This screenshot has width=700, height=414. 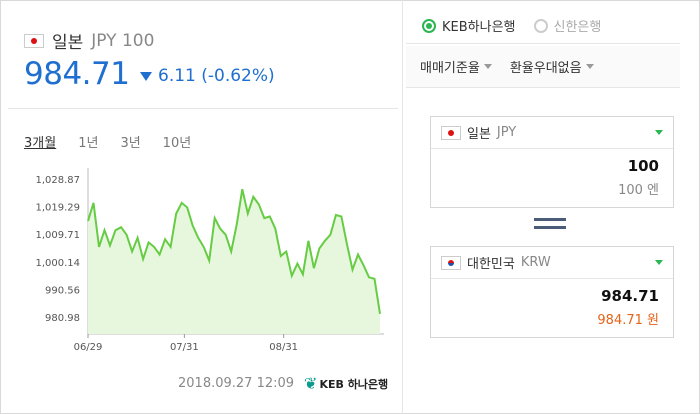 I want to click on to-unit: 984.71 원, so click(x=628, y=320).